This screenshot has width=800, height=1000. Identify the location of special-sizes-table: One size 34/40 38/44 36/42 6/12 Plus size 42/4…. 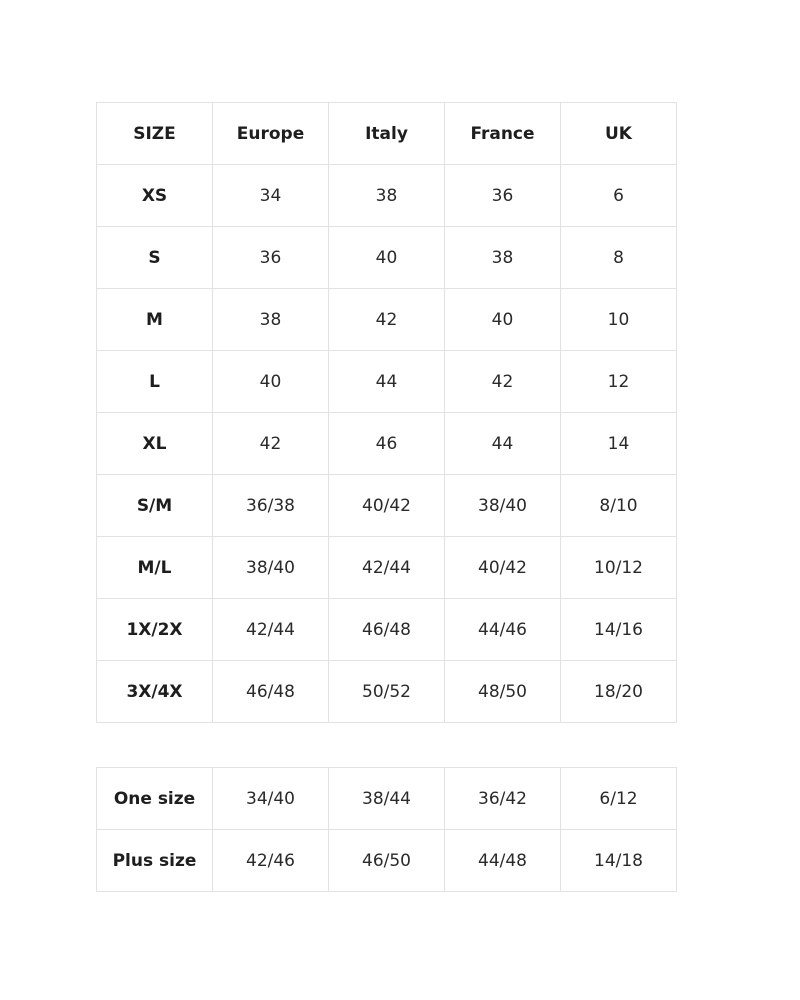
(386, 829).